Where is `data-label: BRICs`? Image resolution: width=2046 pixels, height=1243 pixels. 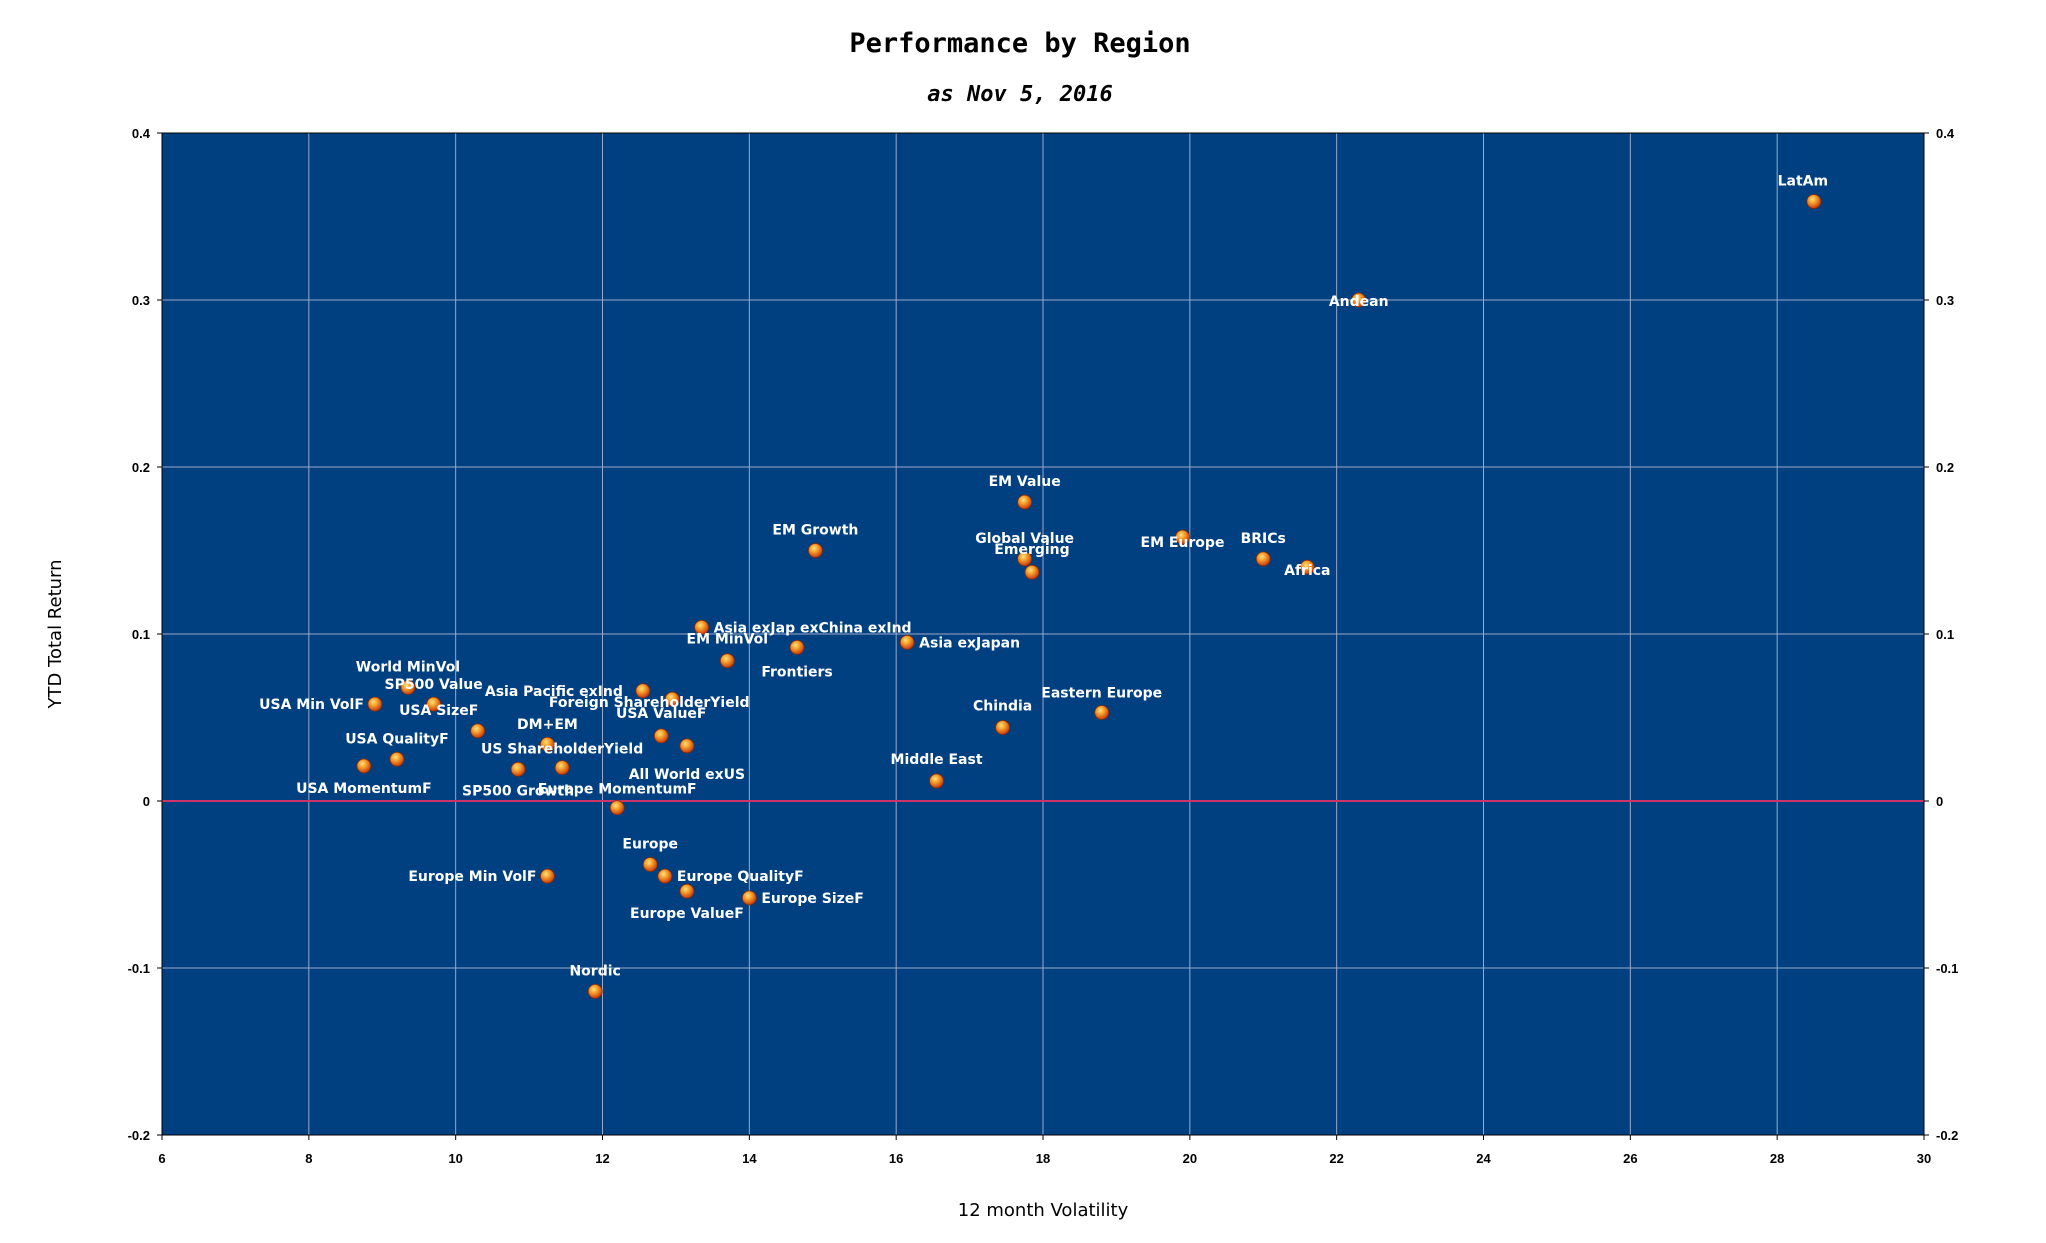
data-label: BRICs is located at coordinates (1263, 539).